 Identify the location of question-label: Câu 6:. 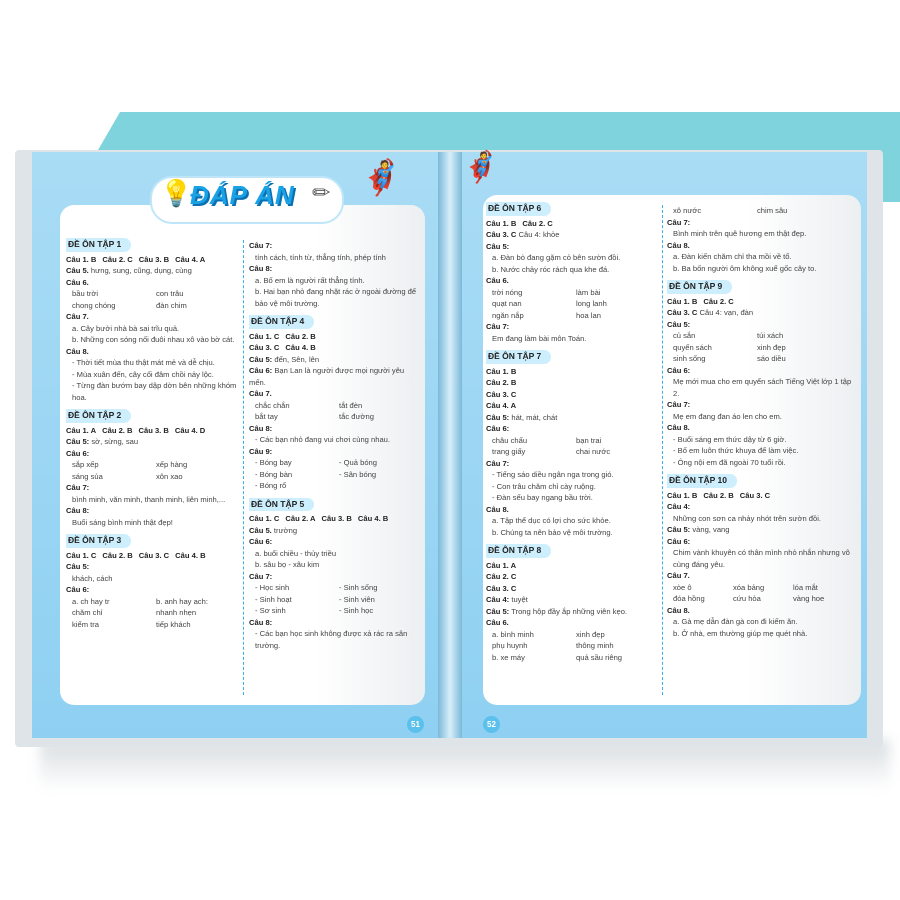
(261, 370).